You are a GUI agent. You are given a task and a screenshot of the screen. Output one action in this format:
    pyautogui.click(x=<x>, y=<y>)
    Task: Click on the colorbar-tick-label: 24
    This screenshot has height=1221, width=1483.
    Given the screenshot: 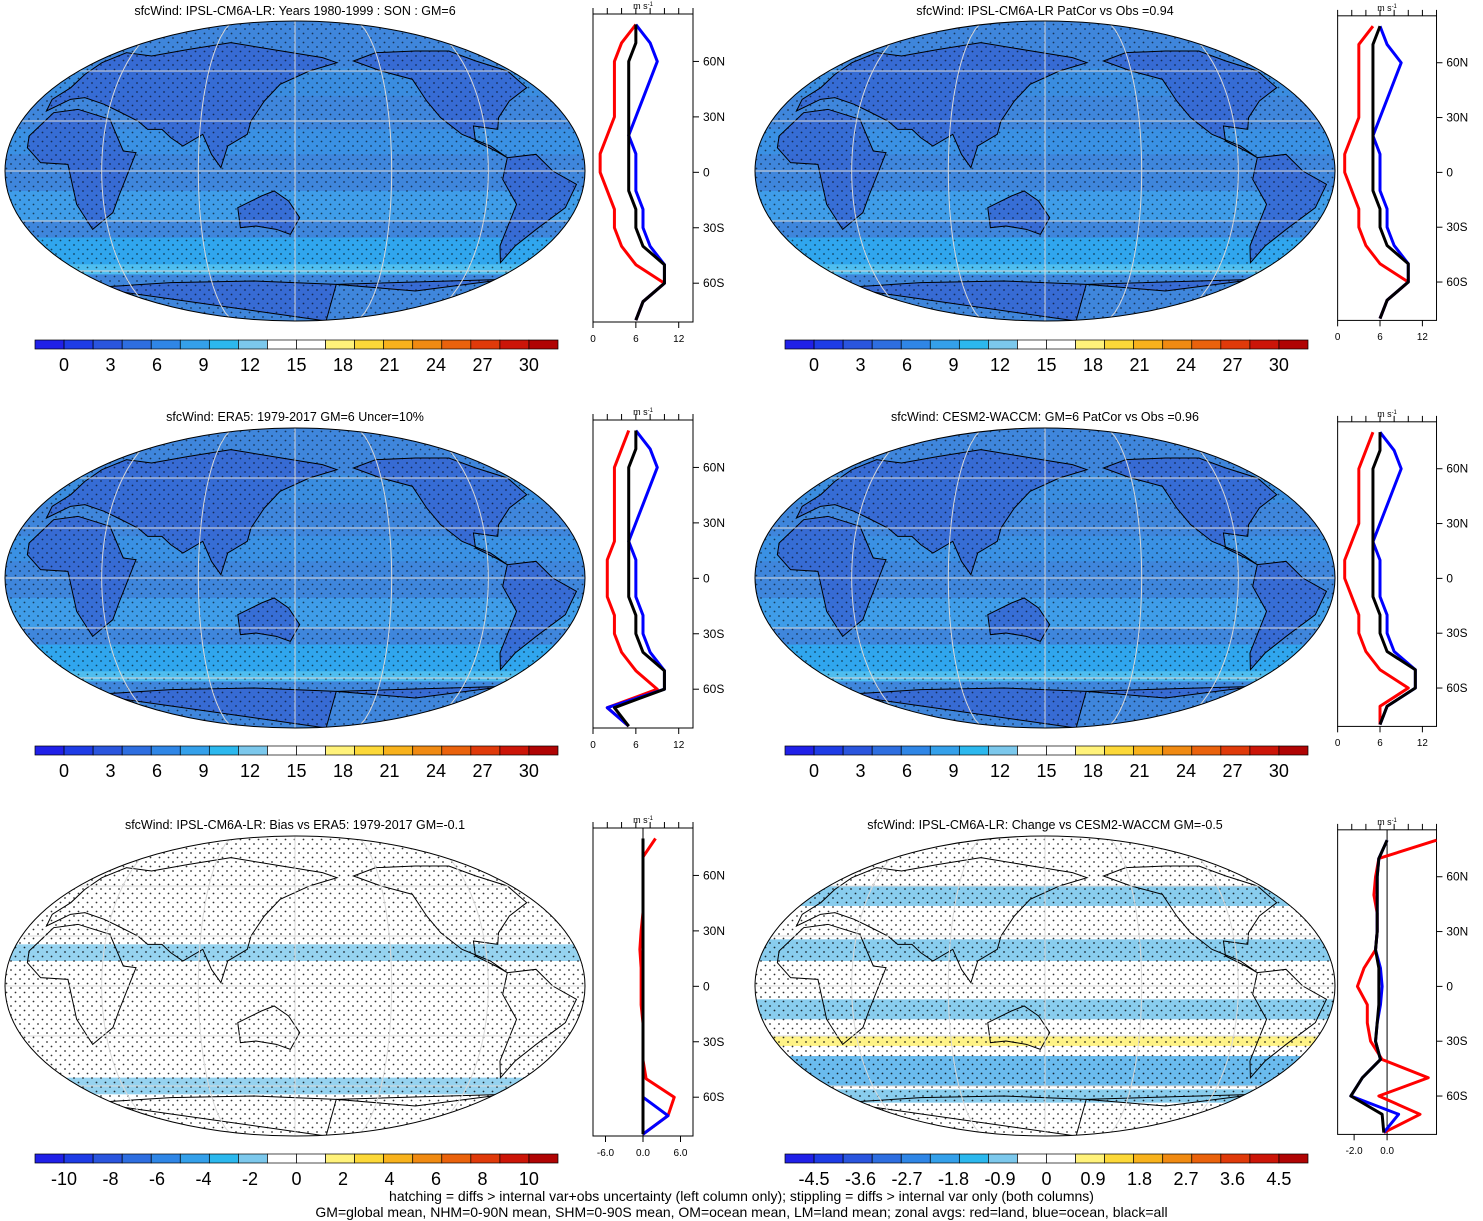 What is the action you would take?
    pyautogui.click(x=436, y=771)
    